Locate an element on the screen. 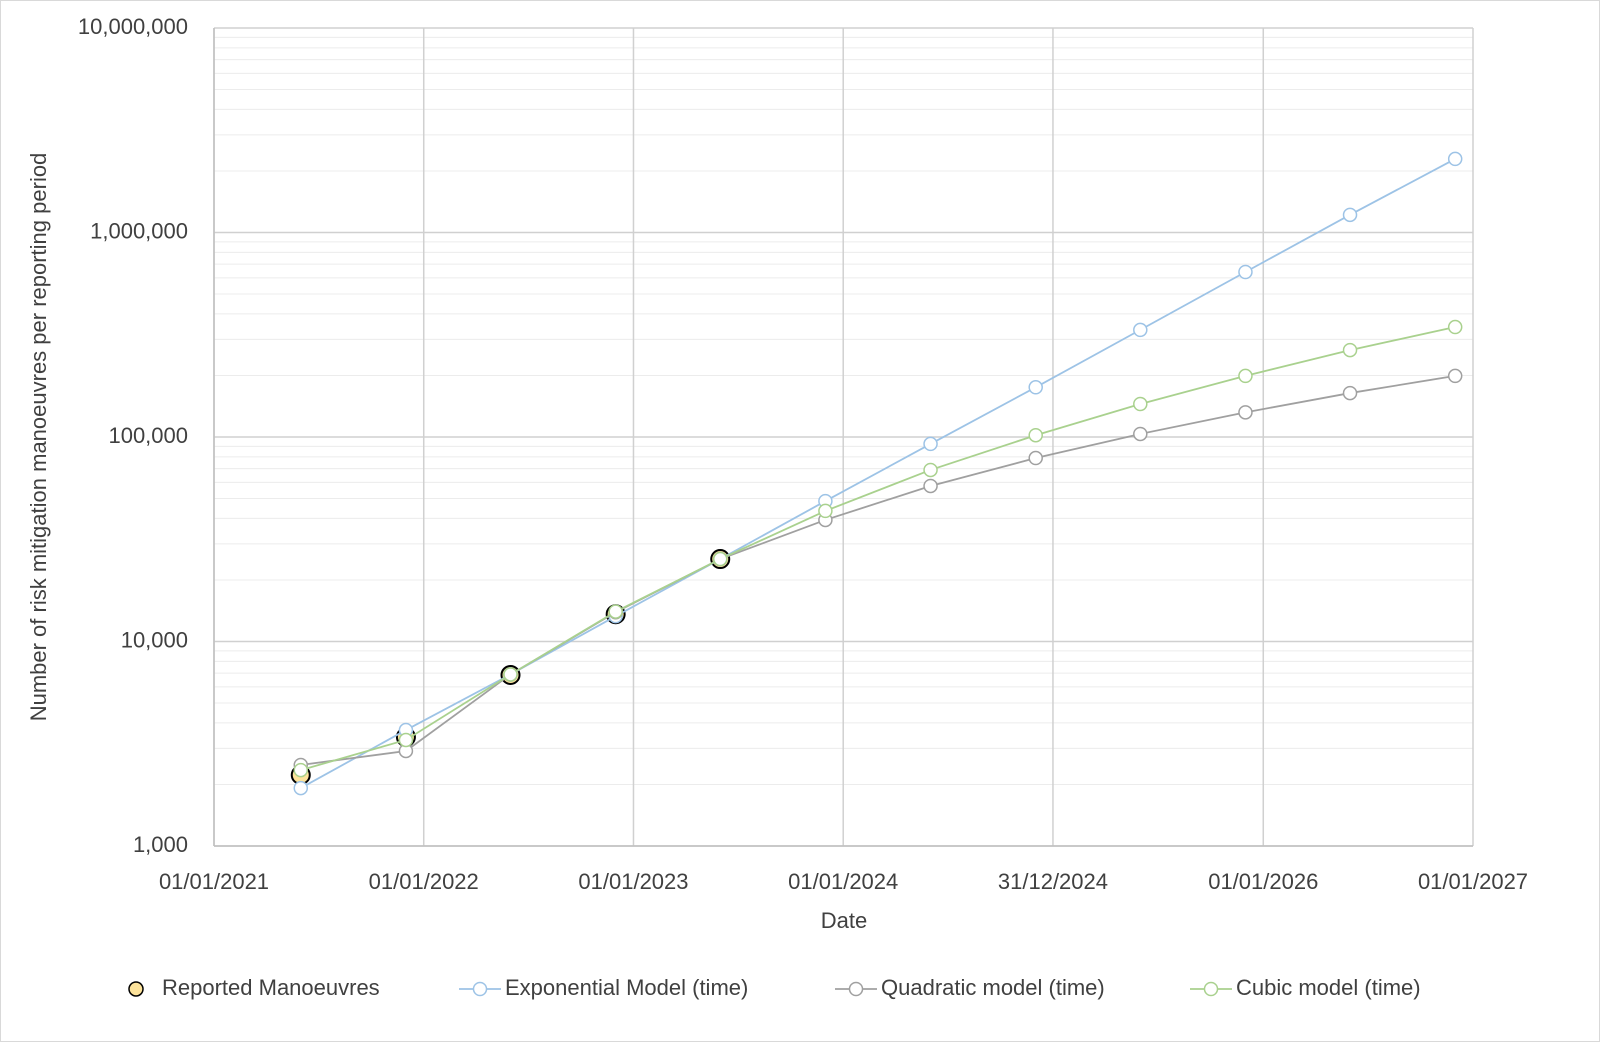  legend-label: Reported Manoeuvres is located at coordinates (271, 987).